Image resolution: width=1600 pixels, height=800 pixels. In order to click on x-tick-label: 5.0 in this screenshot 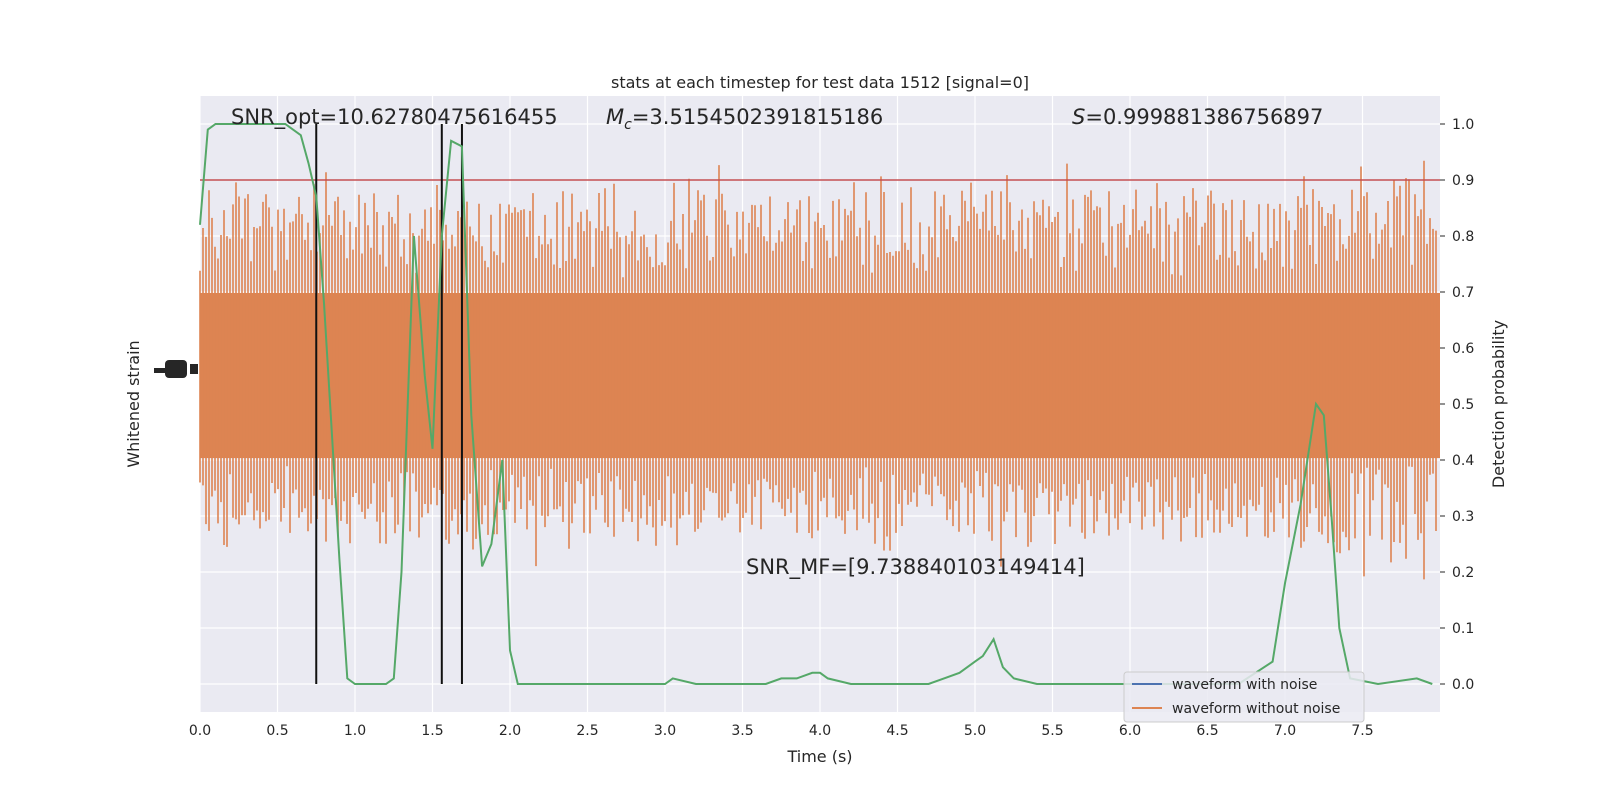, I will do `click(975, 731)`.